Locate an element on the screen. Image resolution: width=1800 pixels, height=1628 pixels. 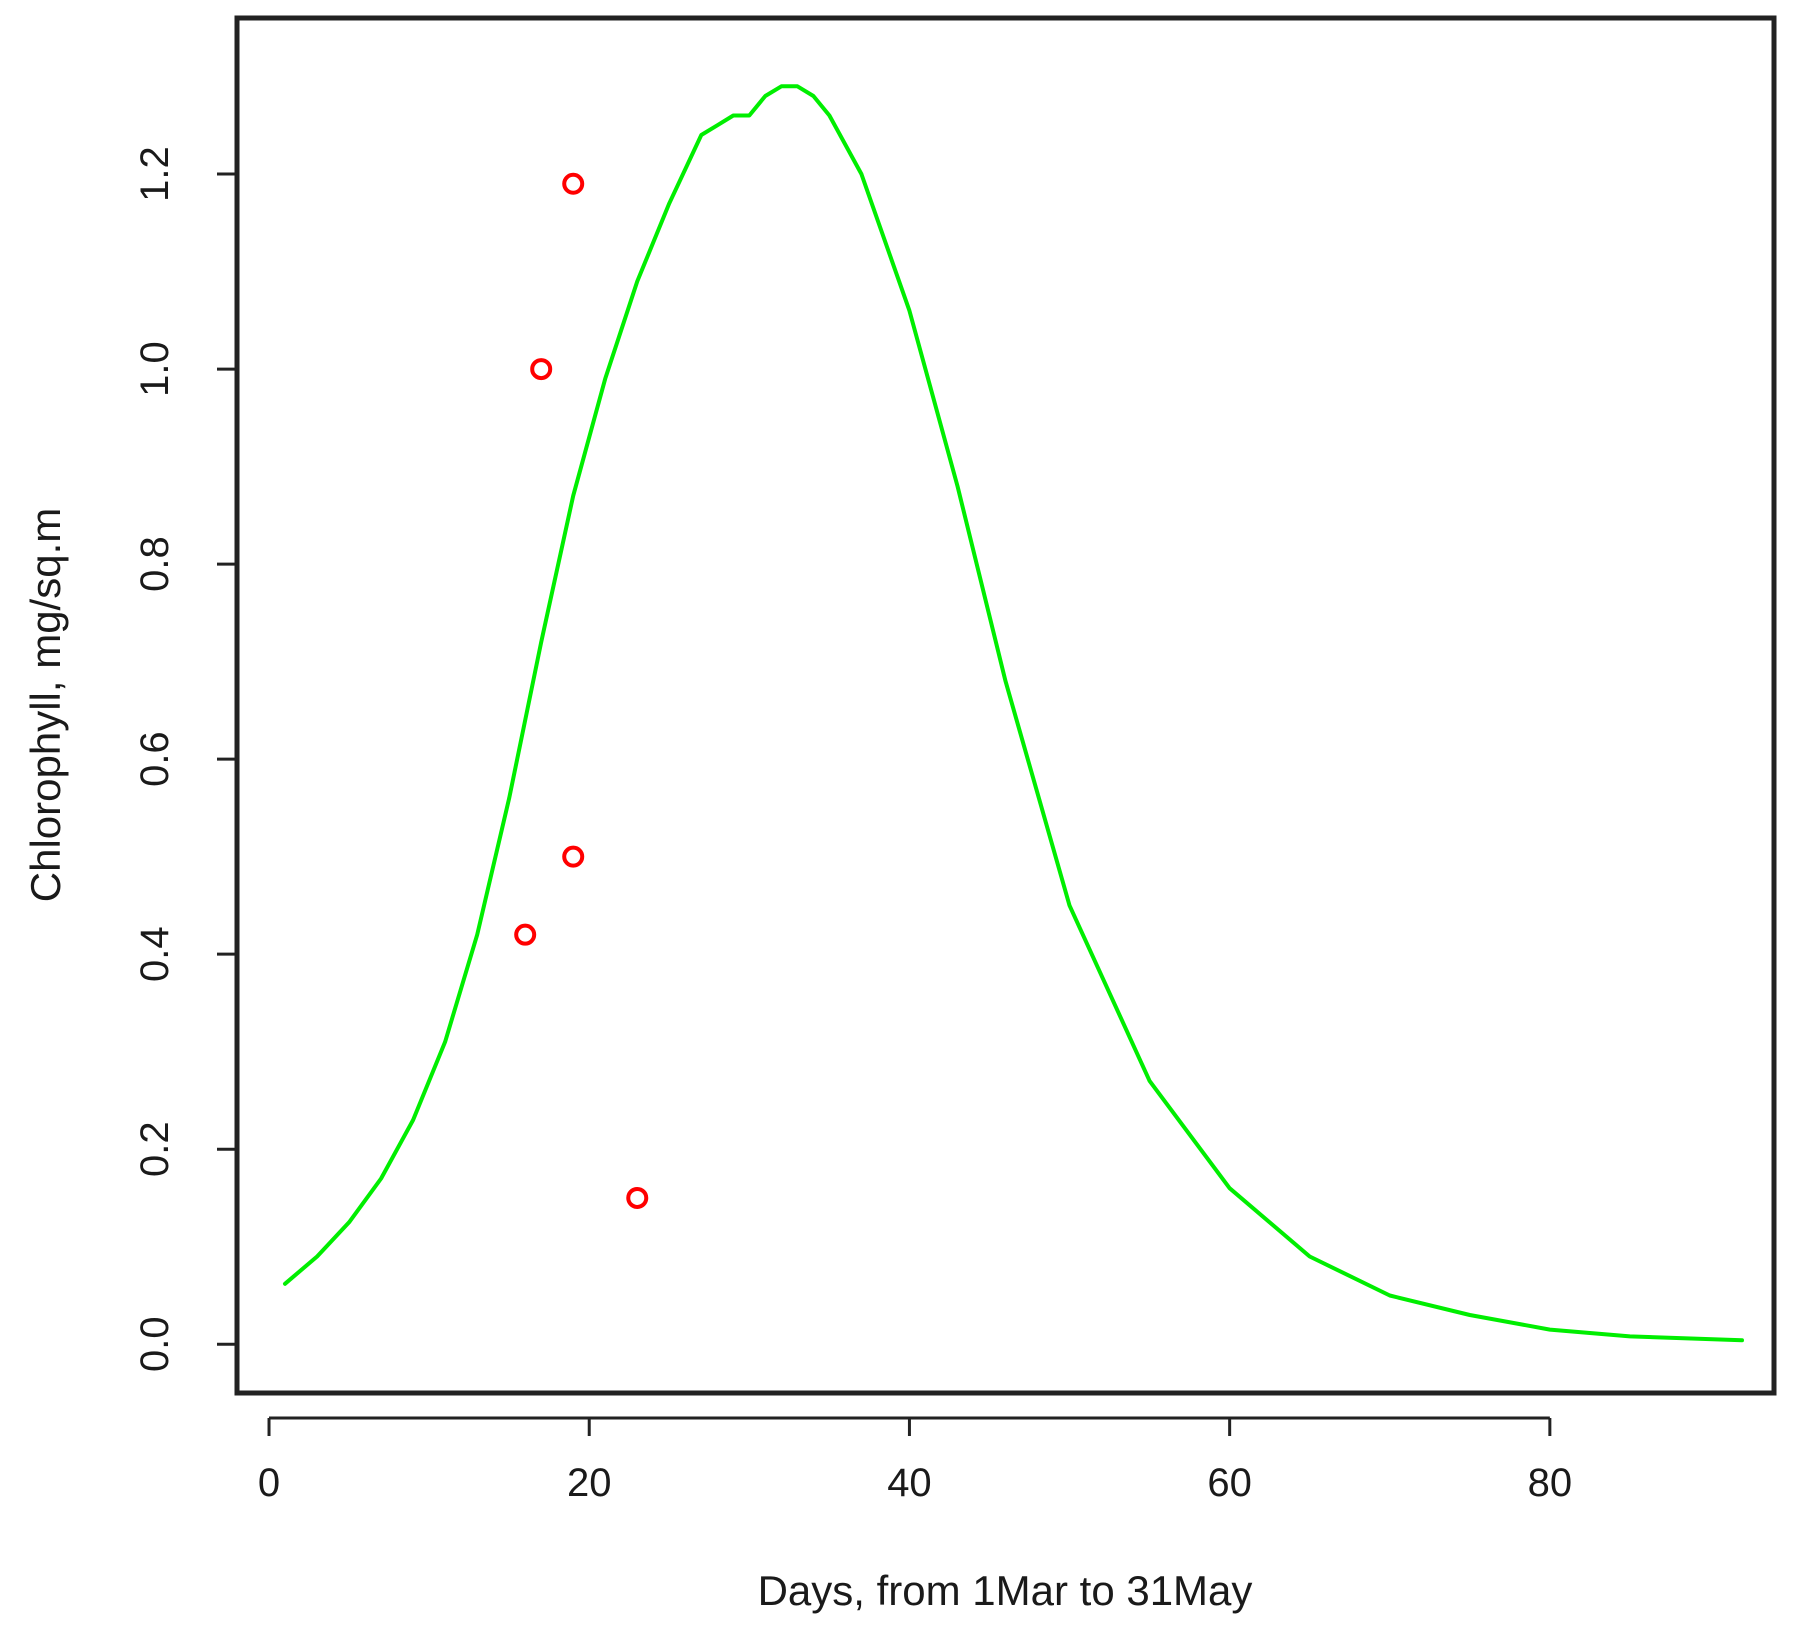
x-tick-label: 80 is located at coordinates (1550, 1483).